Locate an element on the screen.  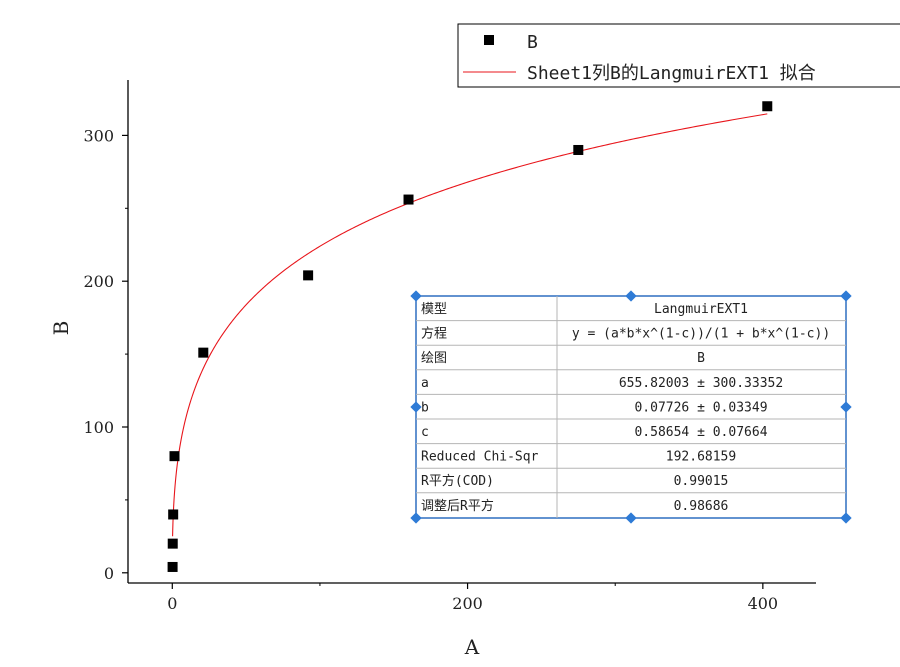
fit-table-value: 192.68159 is located at coordinates (701, 457).